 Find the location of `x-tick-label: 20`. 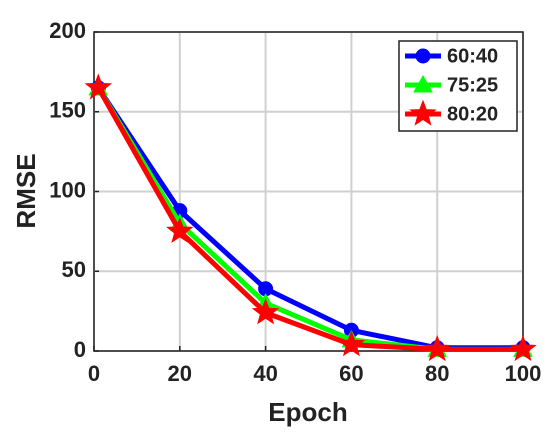

x-tick-label: 20 is located at coordinates (180, 373).